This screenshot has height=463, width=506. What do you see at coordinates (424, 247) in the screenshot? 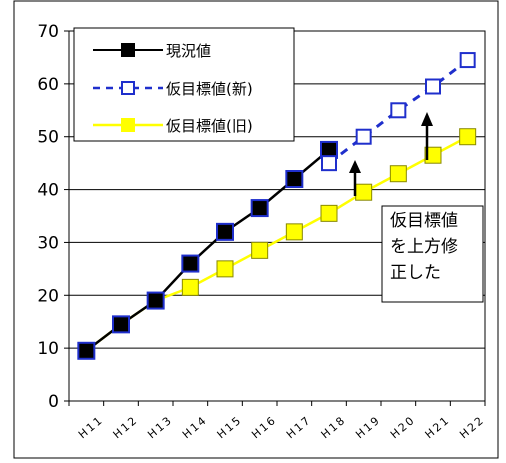
I see `annotation-line-2: を上方修` at bounding box center [424, 247].